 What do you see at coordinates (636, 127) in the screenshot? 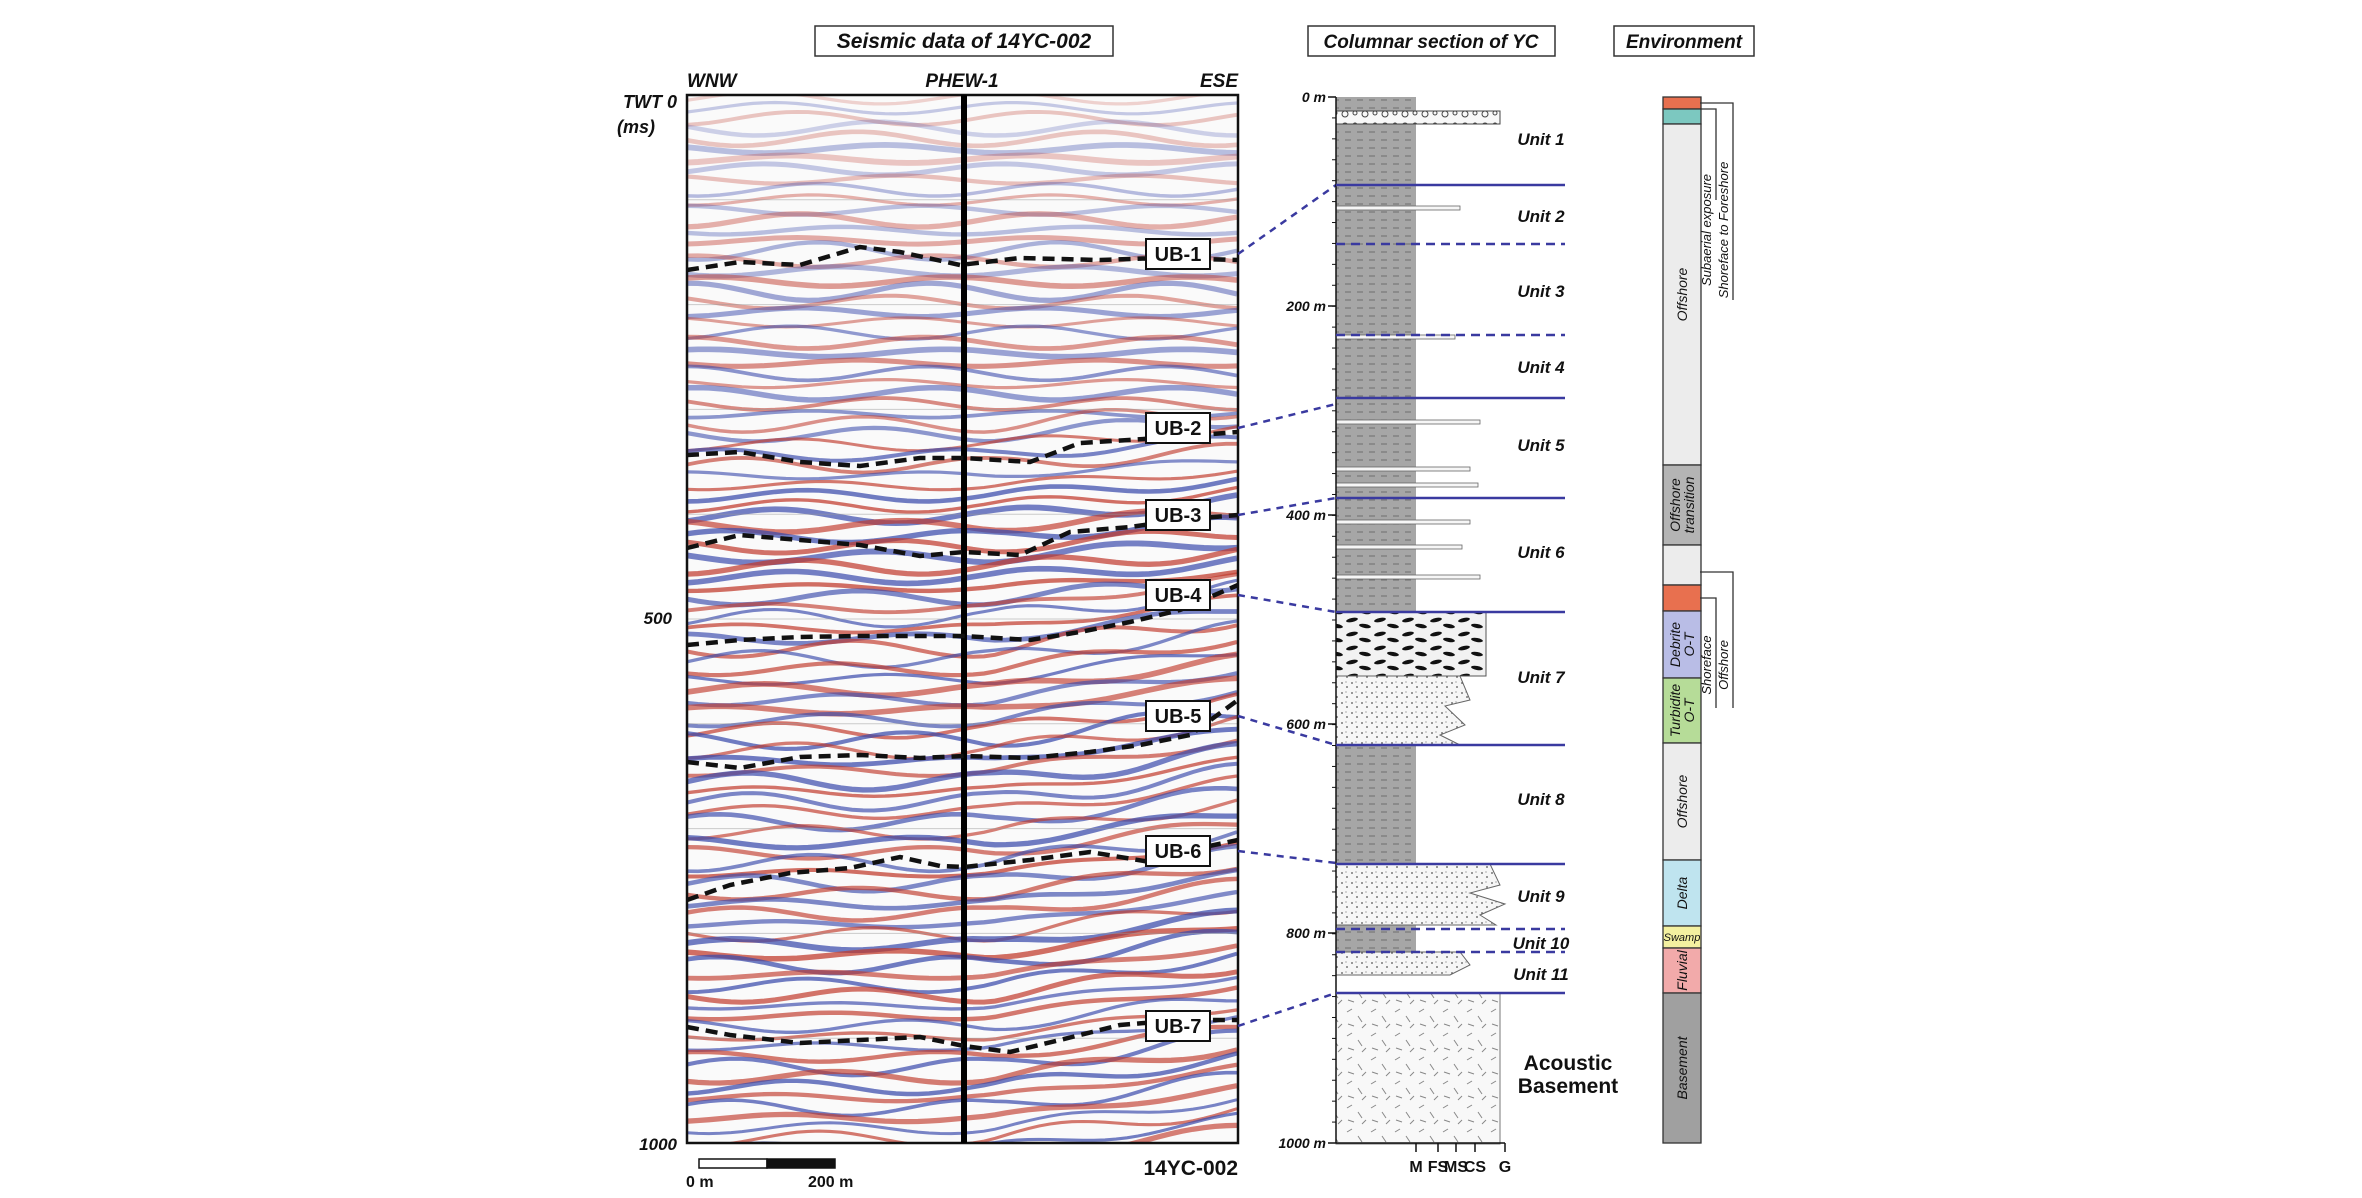
I see `twt-axis-unit: (ms)` at bounding box center [636, 127].